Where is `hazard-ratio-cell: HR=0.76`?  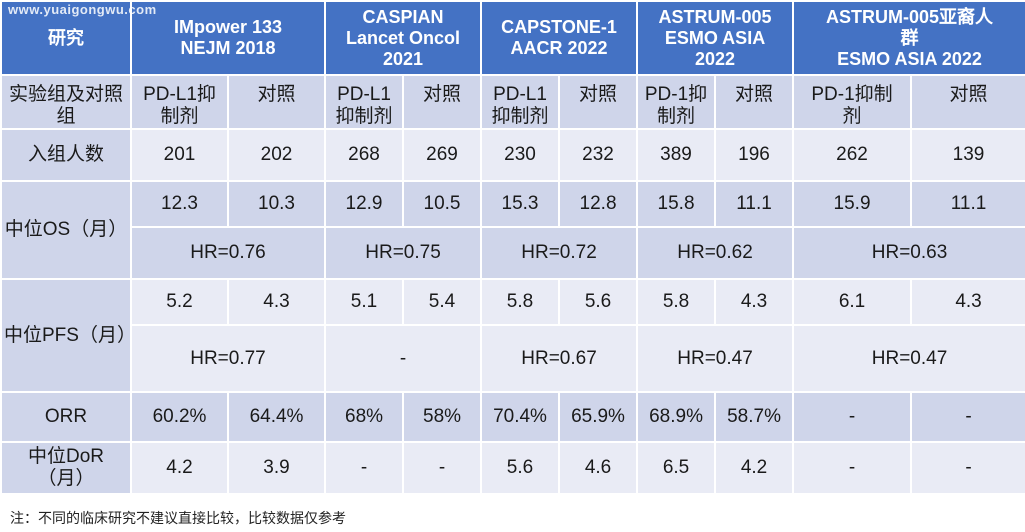
hazard-ratio-cell: HR=0.76 is located at coordinates (228, 253).